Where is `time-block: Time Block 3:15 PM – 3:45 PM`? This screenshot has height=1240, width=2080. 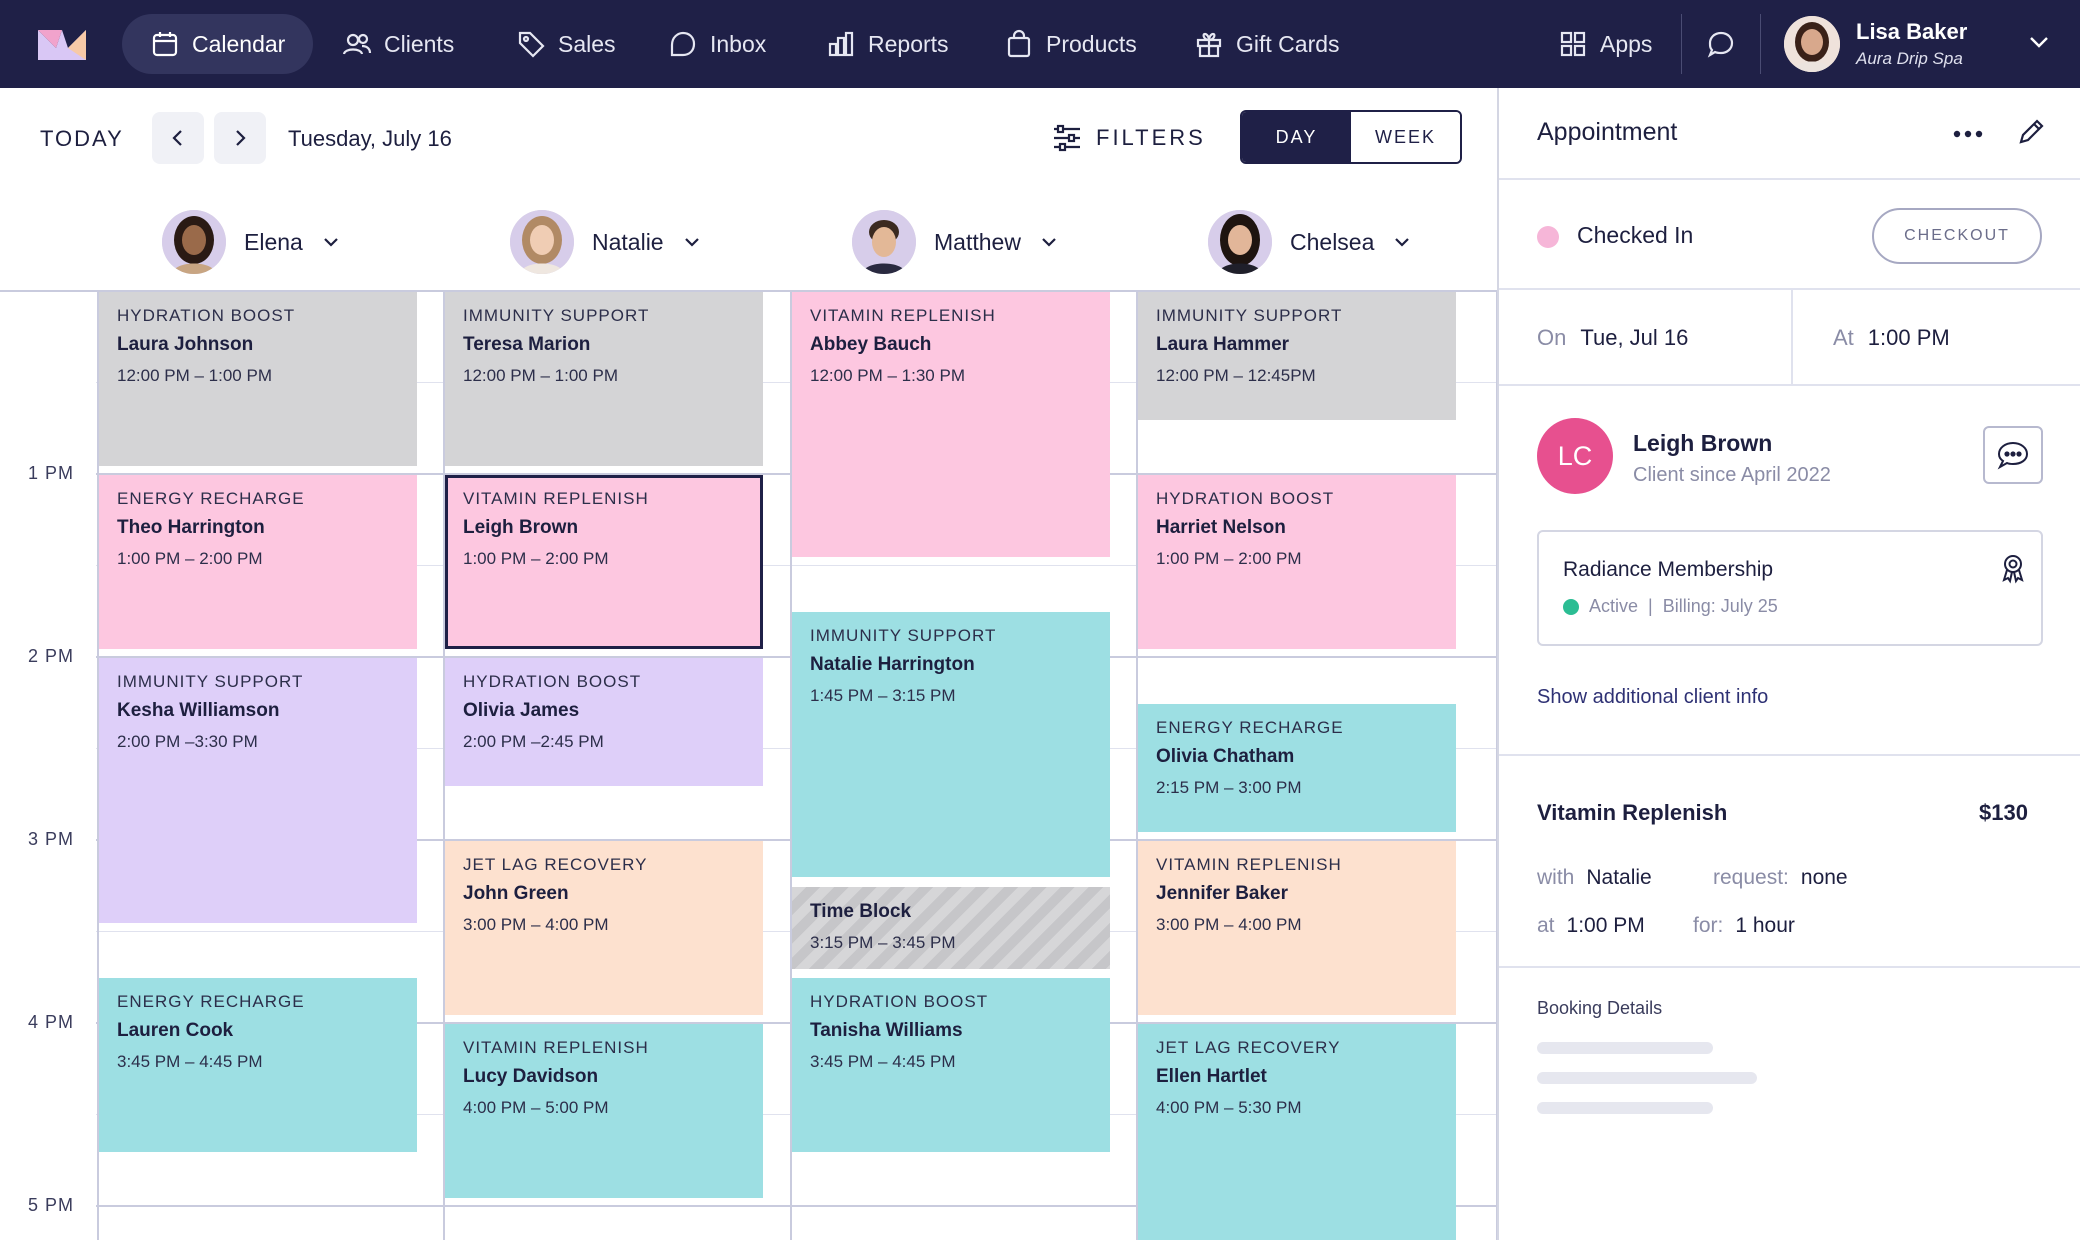 time-block: Time Block 3:15 PM – 3:45 PM is located at coordinates (951, 928).